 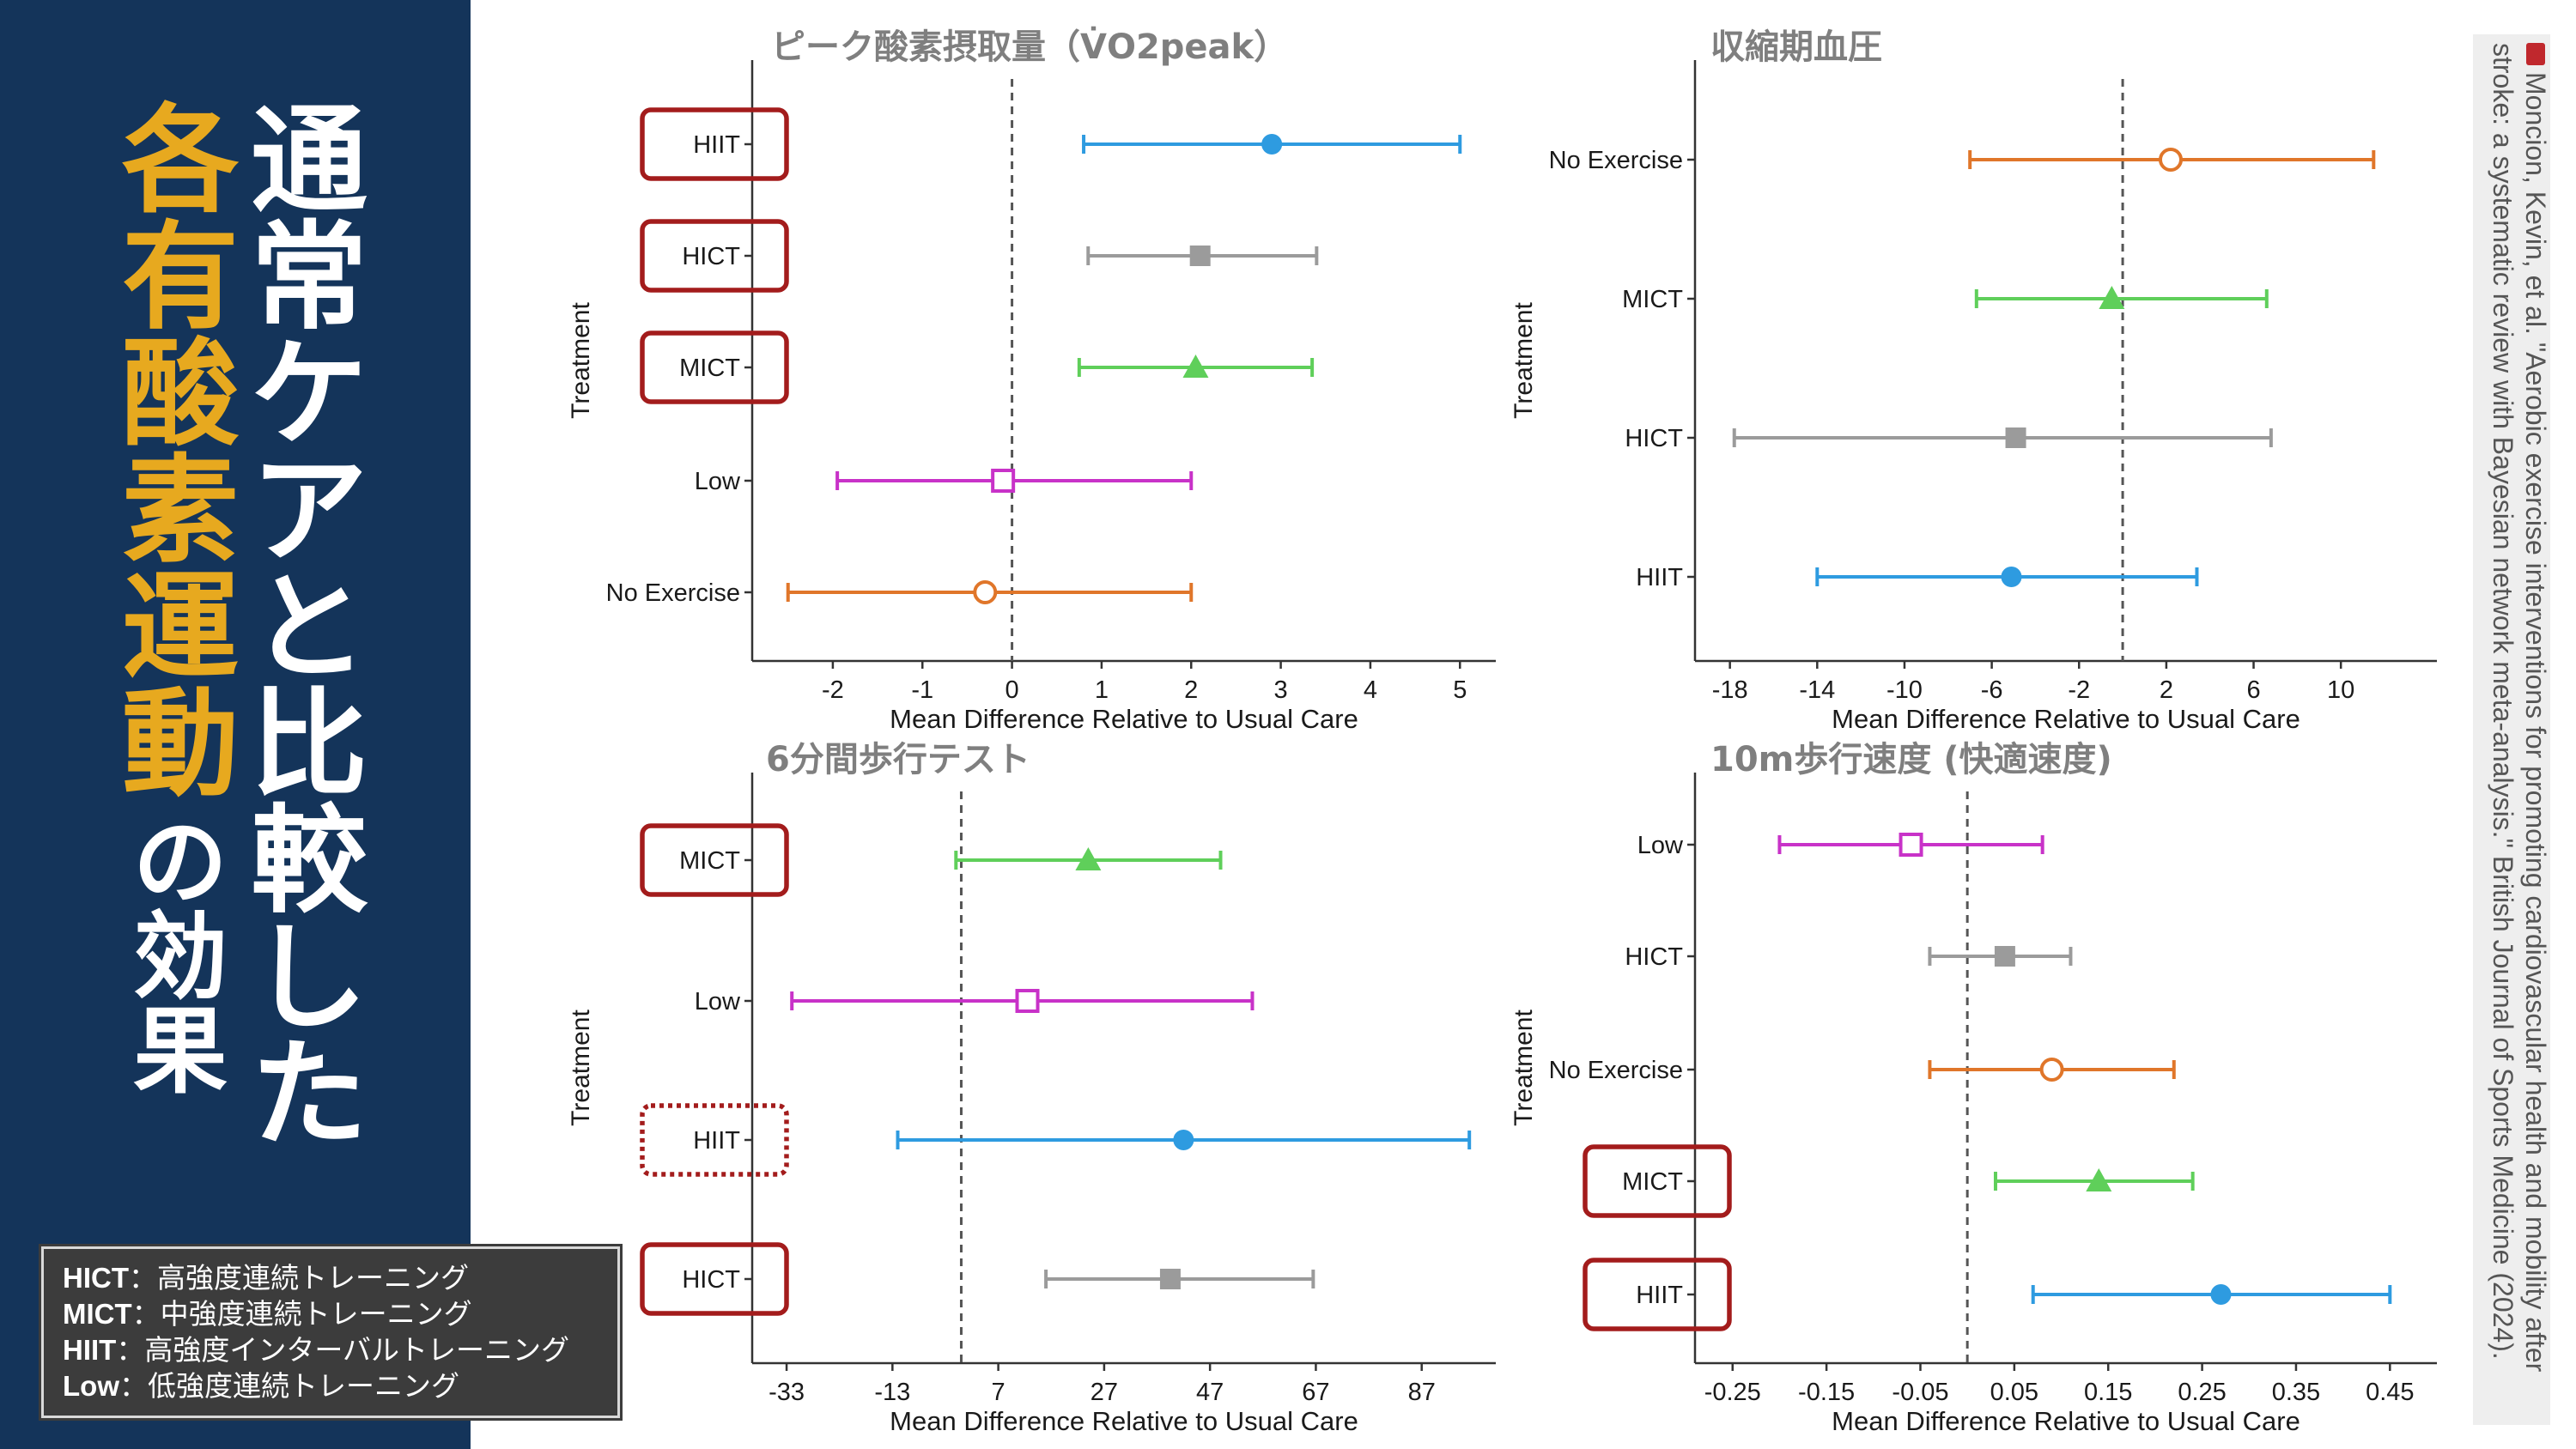 What do you see at coordinates (180, 1051) in the screenshot?
I see `title-char: 果` at bounding box center [180, 1051].